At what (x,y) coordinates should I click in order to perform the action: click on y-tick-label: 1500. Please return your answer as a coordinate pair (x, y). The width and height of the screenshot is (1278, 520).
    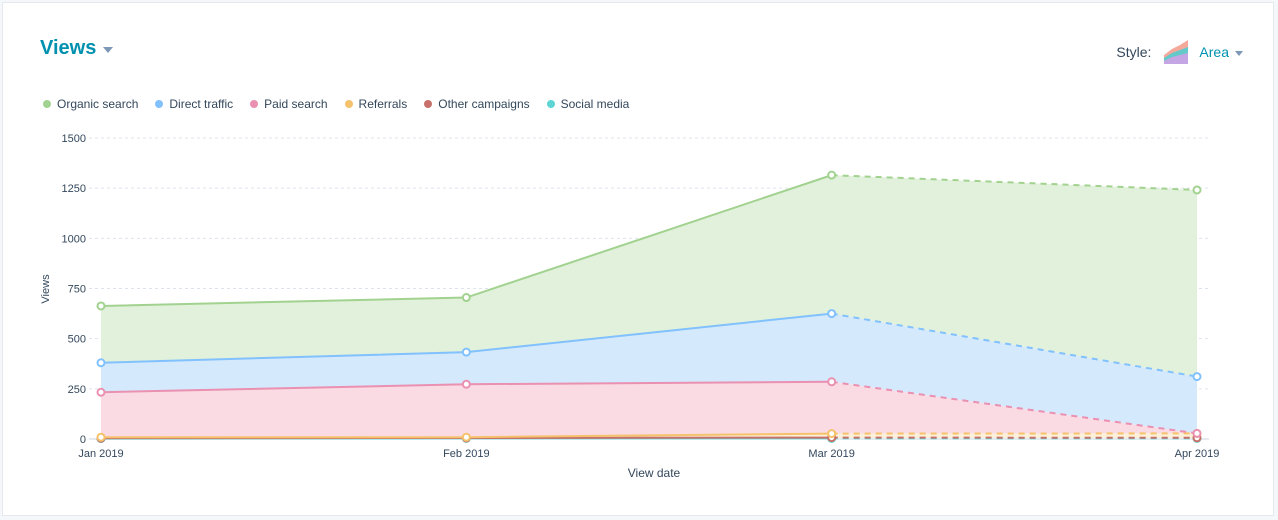
    Looking at the image, I should click on (74, 139).